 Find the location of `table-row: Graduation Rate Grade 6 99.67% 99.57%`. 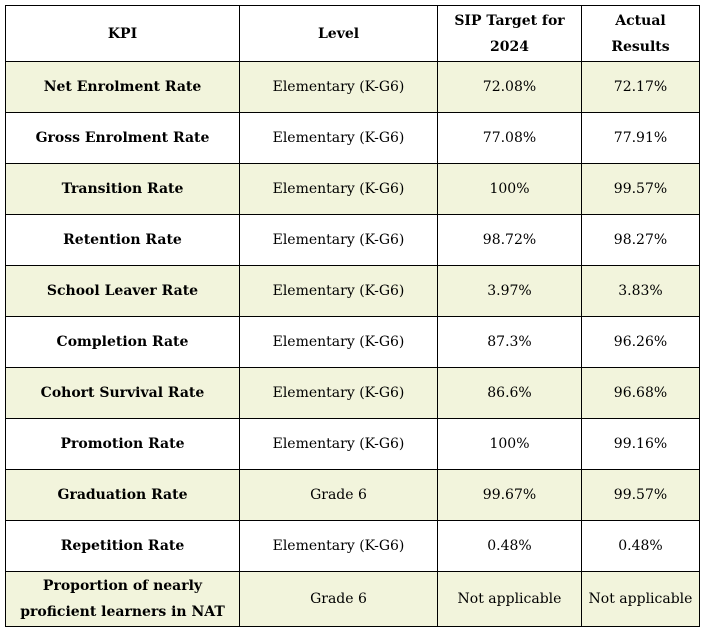

table-row: Graduation Rate Grade 6 99.67% 99.57% is located at coordinates (352, 495).